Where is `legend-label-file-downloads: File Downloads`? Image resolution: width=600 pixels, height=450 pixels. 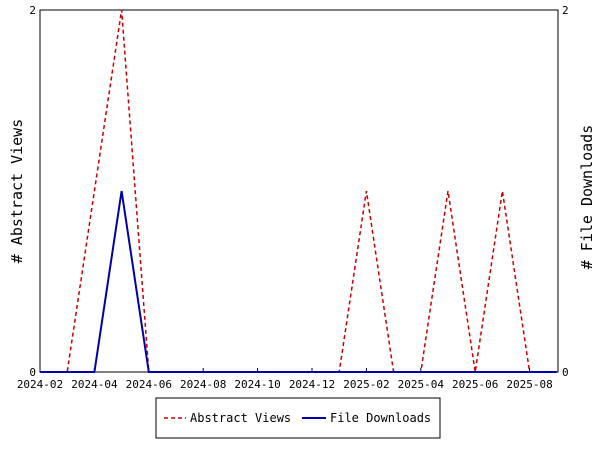 legend-label-file-downloads: File Downloads is located at coordinates (380, 418).